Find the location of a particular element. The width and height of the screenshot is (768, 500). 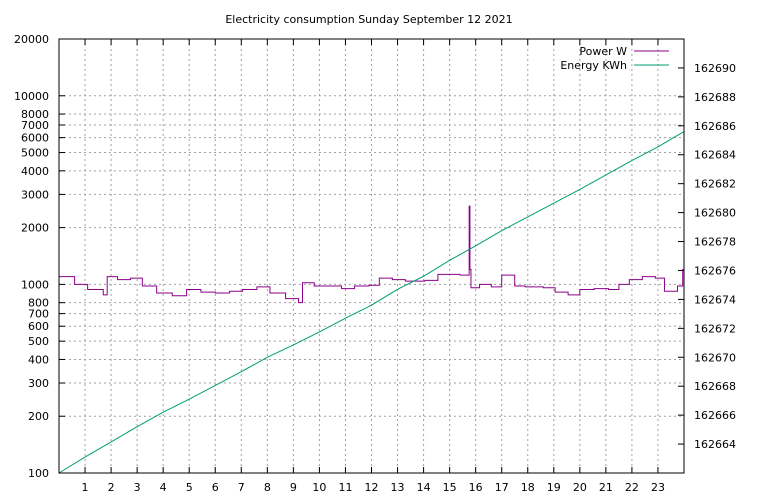

x-tick-label: 4 is located at coordinates (163, 487).